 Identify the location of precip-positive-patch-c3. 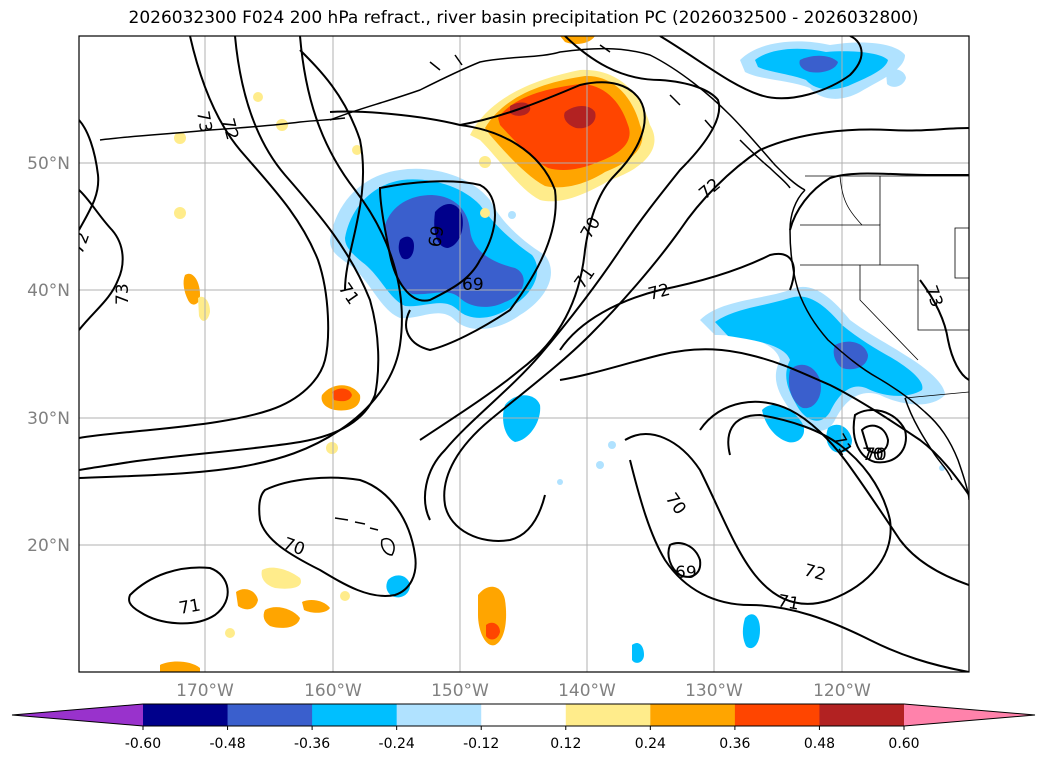
(247, 599).